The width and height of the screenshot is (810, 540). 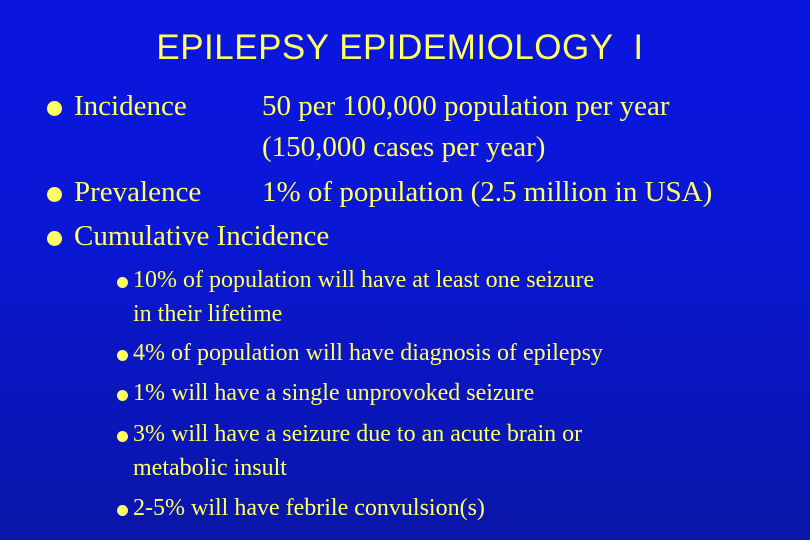 I want to click on sub-item-text: 1% will have a single unprovoked seizure, so click(x=334, y=393).